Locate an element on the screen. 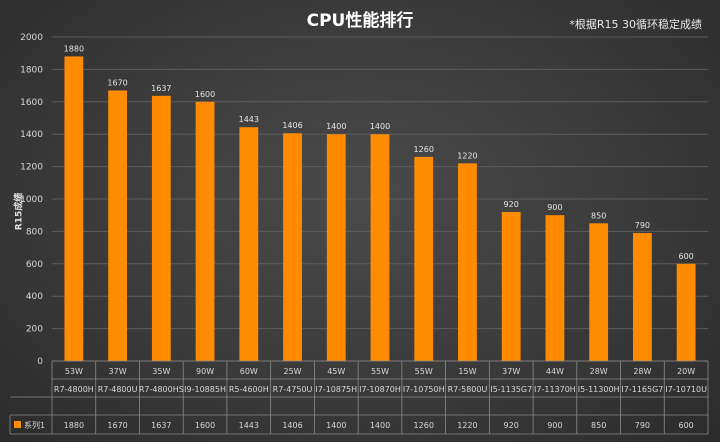 The image size is (720, 442). y-tick-label: 200 is located at coordinates (34, 330).